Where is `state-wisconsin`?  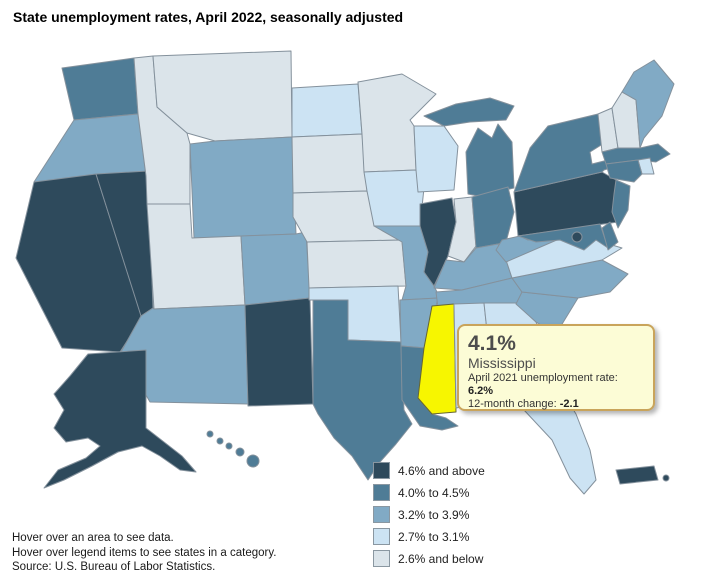 state-wisconsin is located at coordinates (436, 159).